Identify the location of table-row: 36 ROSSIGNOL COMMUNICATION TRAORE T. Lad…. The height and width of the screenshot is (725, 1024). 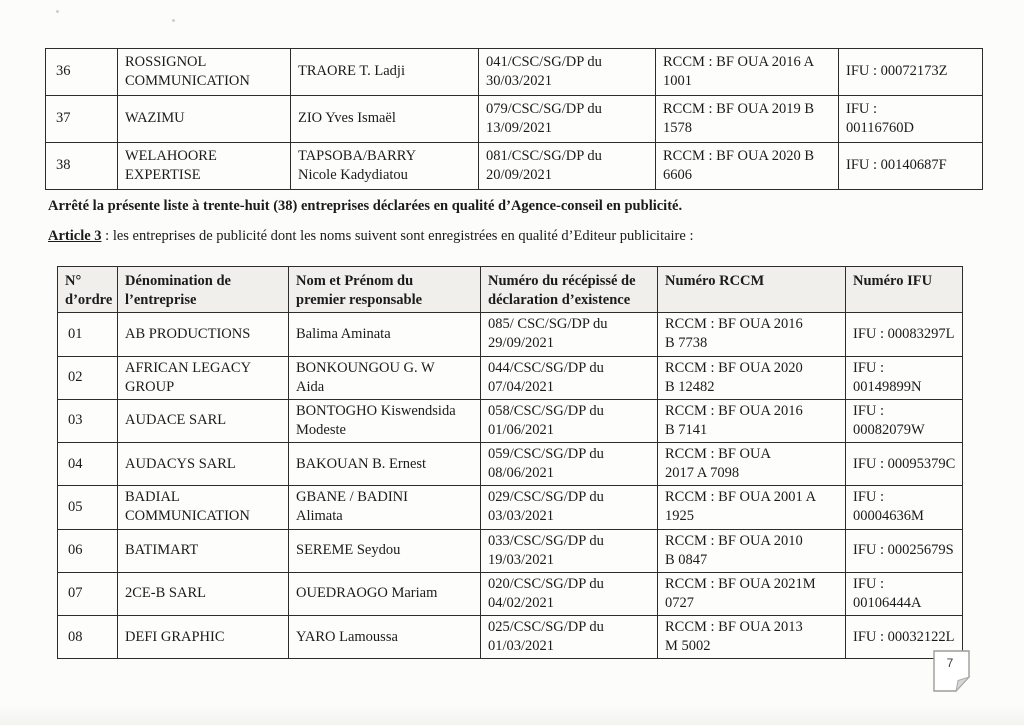
(514, 72).